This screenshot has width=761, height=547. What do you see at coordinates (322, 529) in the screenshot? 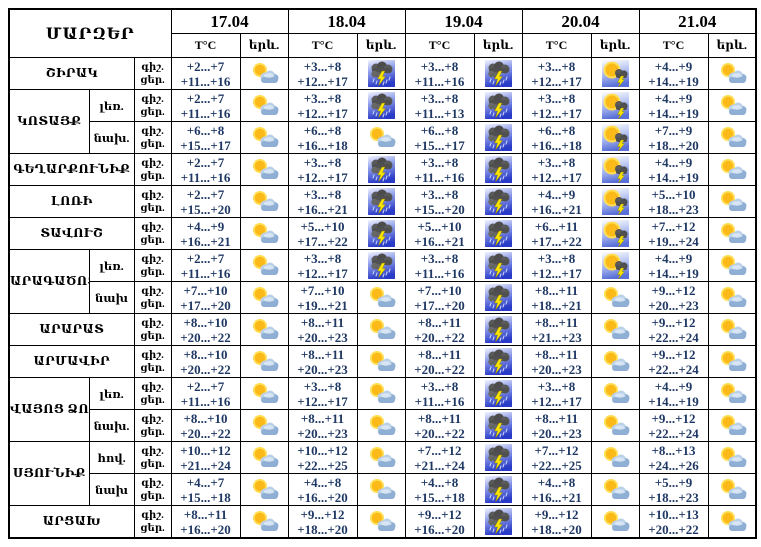
I see `day-temperature: +18...+20` at bounding box center [322, 529].